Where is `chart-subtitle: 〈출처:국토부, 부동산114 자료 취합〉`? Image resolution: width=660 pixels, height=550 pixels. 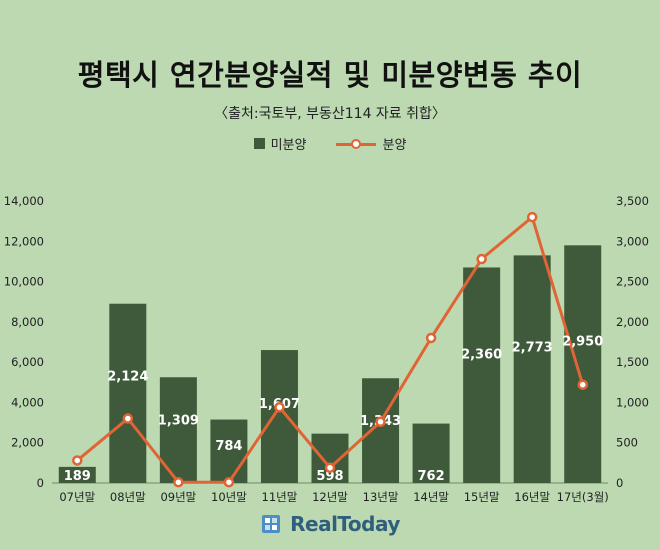 chart-subtitle: 〈출처:국토부, 부동산114 자료 취합〉 is located at coordinates (330, 114).